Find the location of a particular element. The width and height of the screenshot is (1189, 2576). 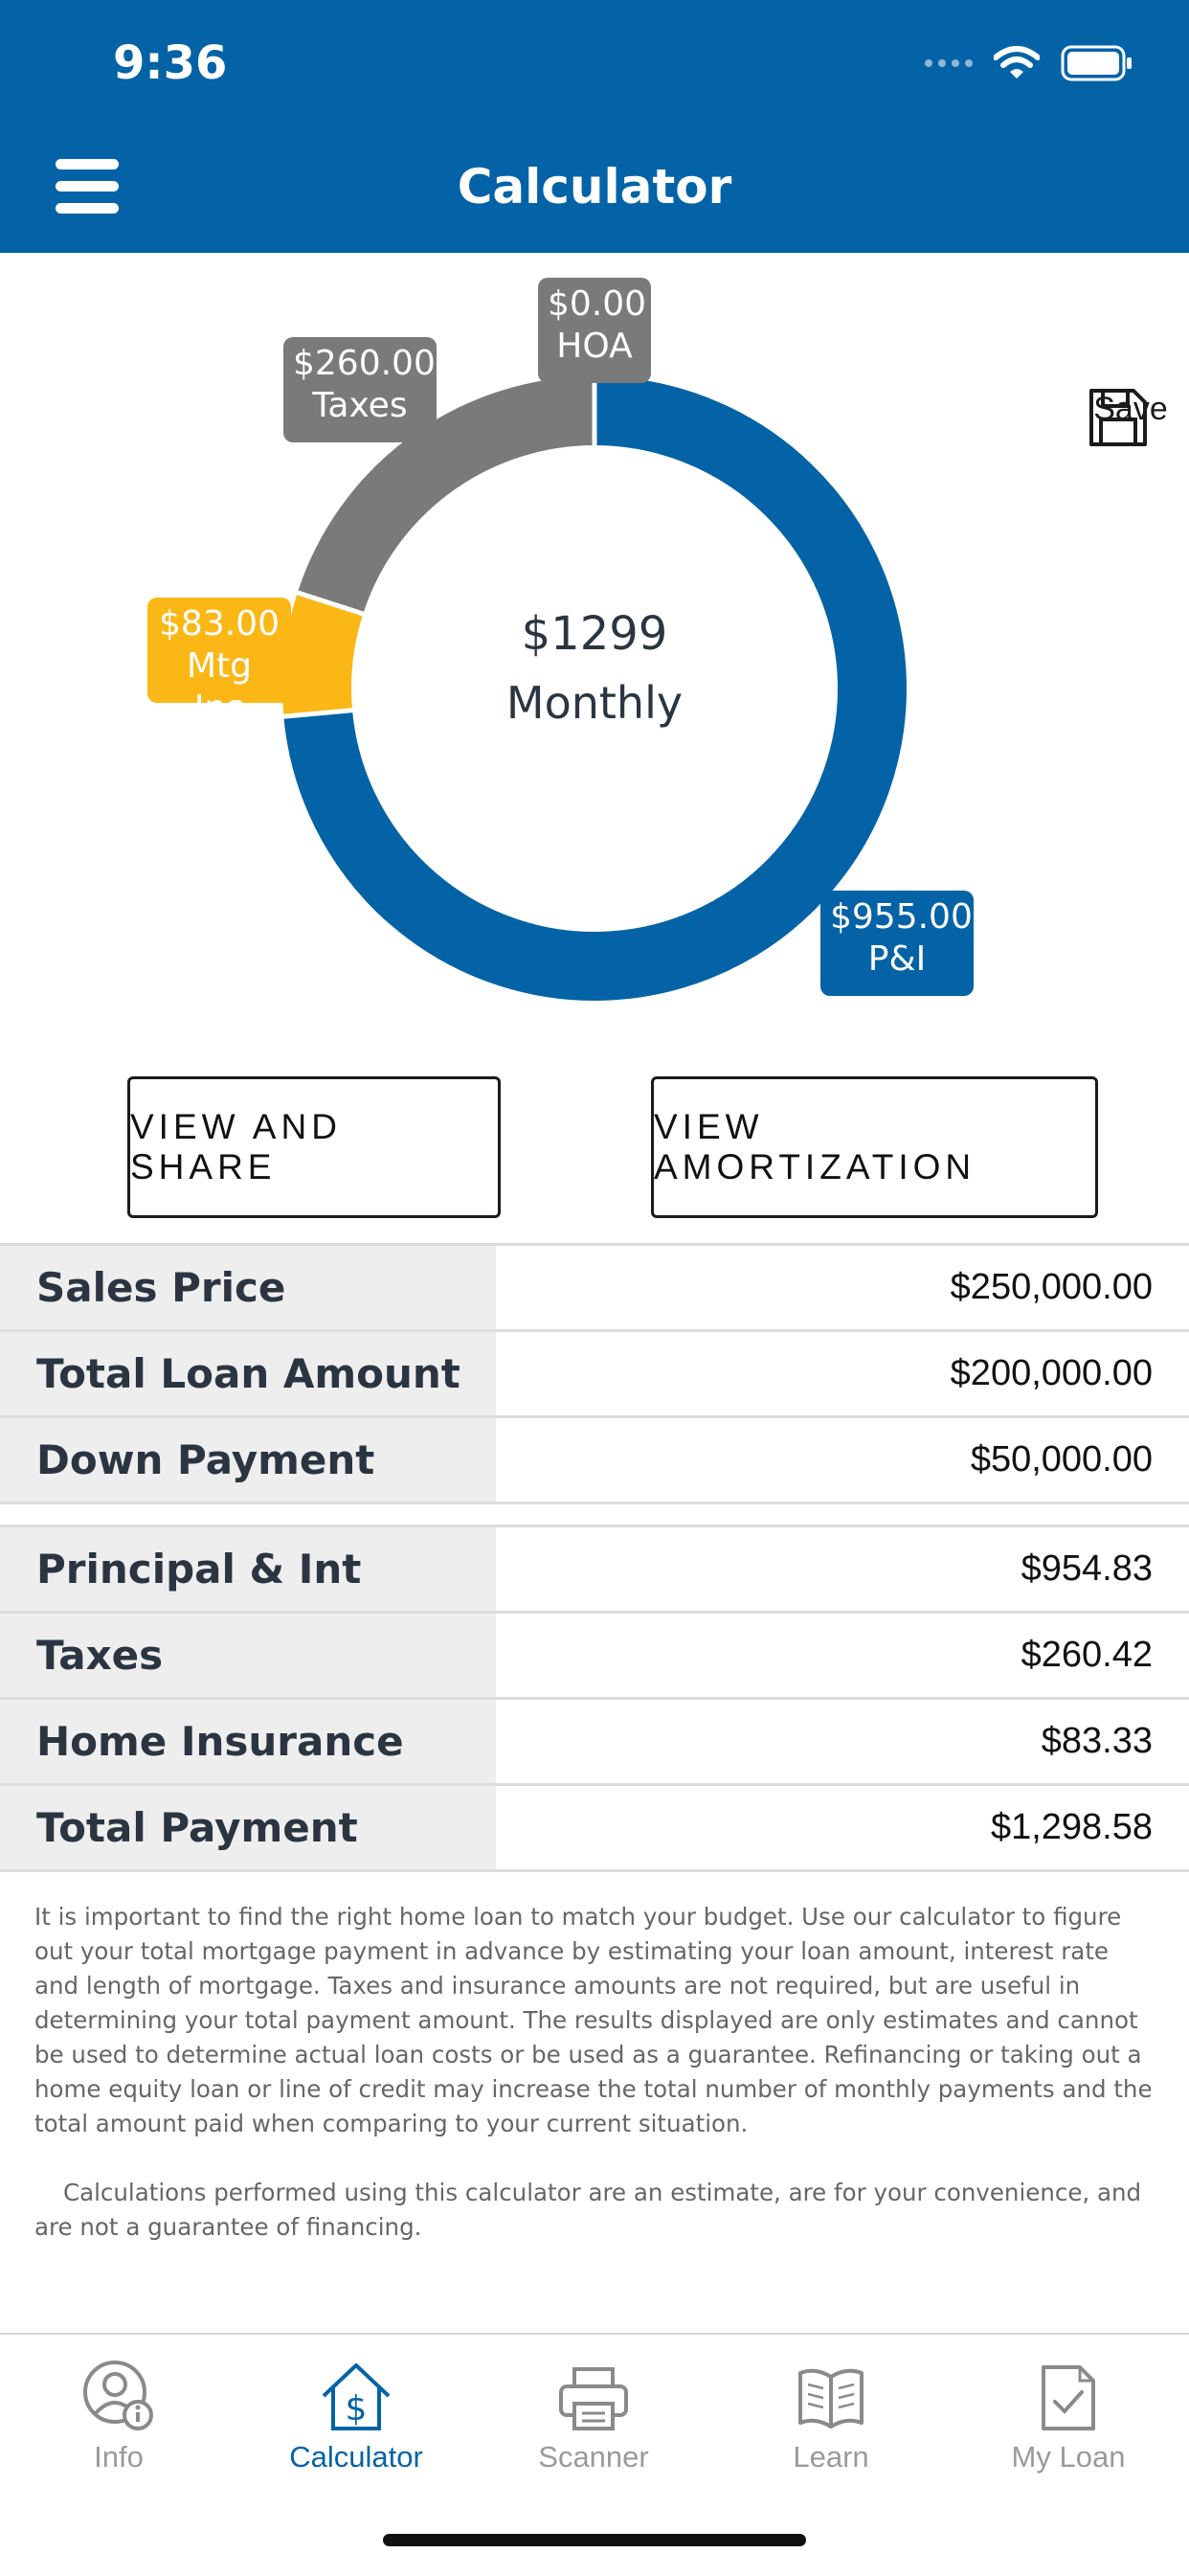

mtg-ins-callout: $83.00 Mtg Ins is located at coordinates (219, 663).